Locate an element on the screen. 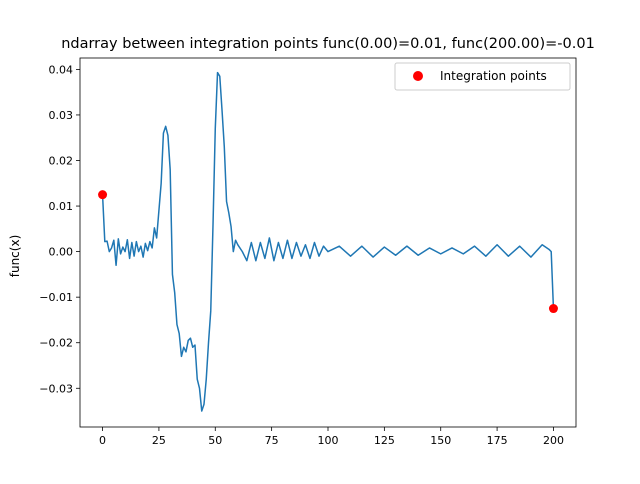 This screenshot has height=484, width=640. y-tick-label: 0.02 is located at coordinates (61, 161).